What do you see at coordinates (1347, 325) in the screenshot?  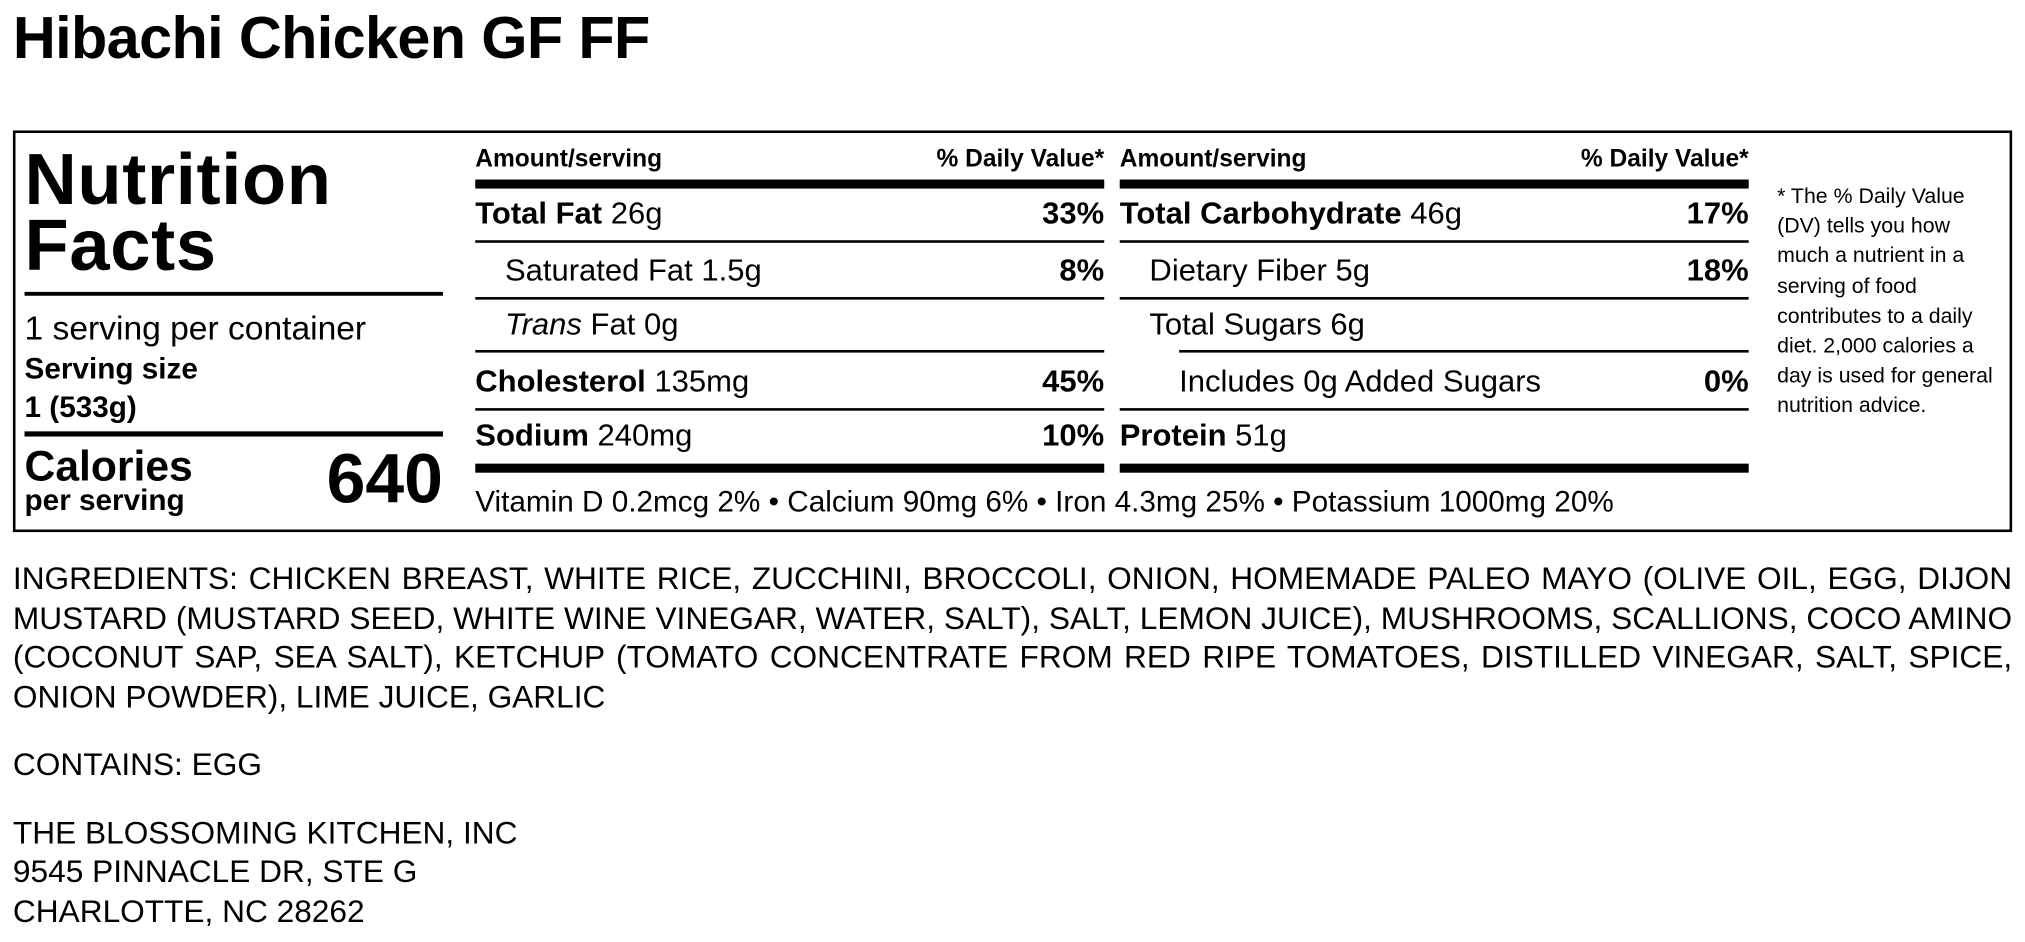 I see `nutrient-amount: 6g` at bounding box center [1347, 325].